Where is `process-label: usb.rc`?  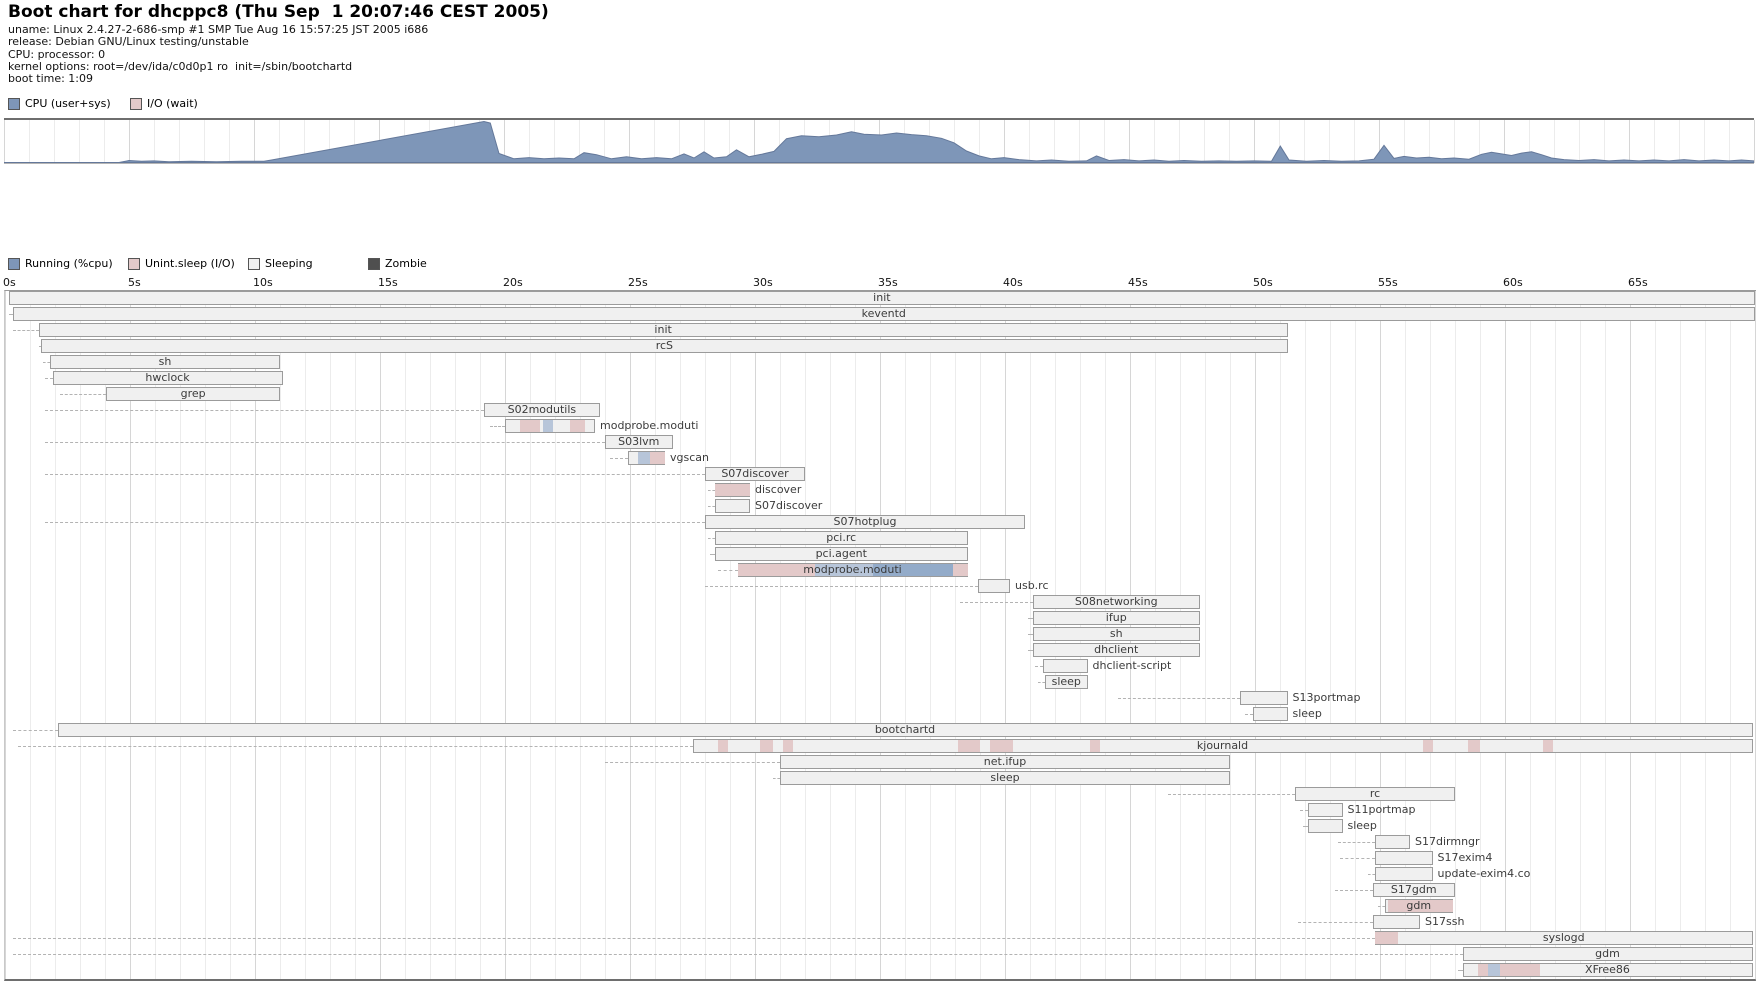
process-label: usb.rc is located at coordinates (1032, 585).